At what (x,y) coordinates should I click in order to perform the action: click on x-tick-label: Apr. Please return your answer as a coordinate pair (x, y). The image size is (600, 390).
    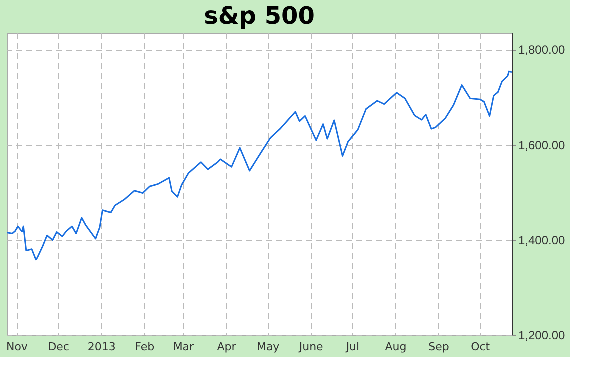
    Looking at the image, I should click on (227, 347).